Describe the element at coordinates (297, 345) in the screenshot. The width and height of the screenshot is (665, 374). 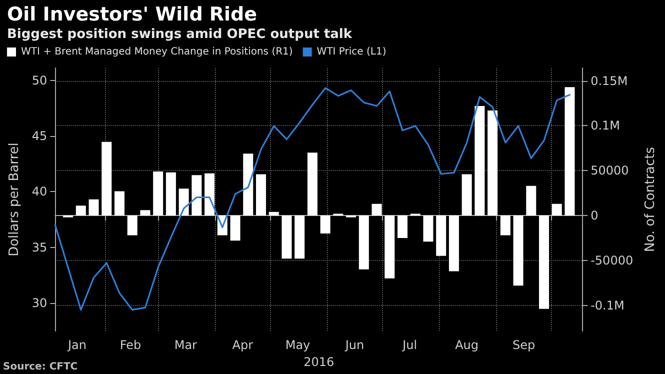
I see `x-tick-label: May` at that location.